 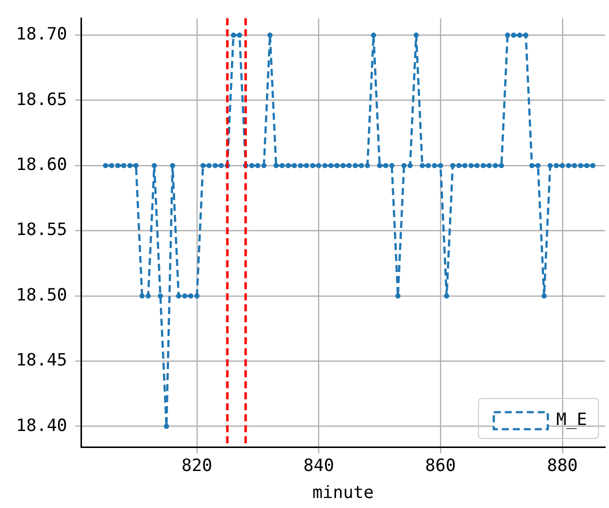 What do you see at coordinates (197, 466) in the screenshot?
I see `x-tick-label: 820` at bounding box center [197, 466].